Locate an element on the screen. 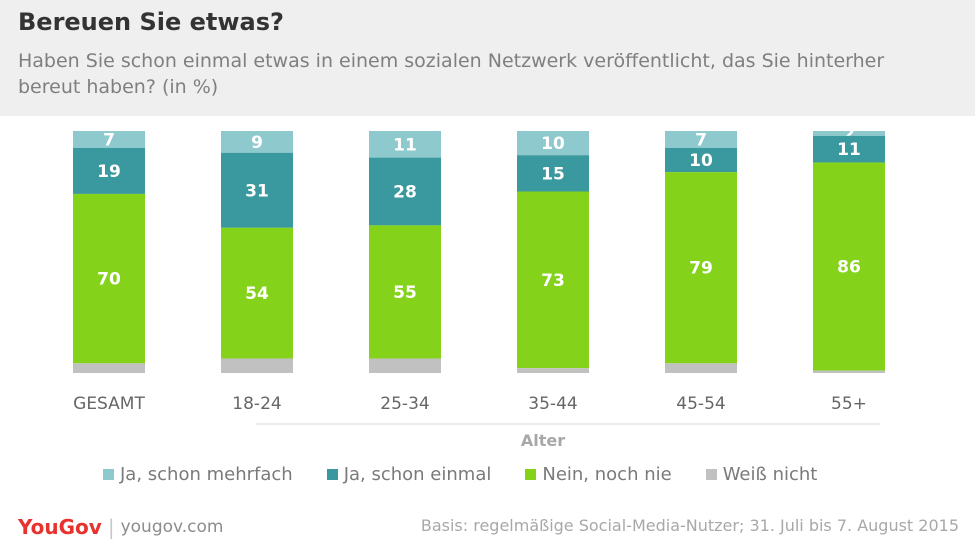 This screenshot has height=548, width=975. data-label: 31 is located at coordinates (257, 191).